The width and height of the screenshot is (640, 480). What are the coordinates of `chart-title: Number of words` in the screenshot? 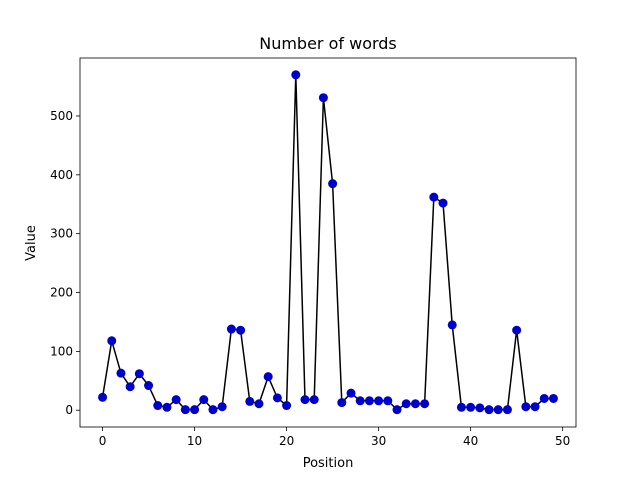 It's located at (328, 43).